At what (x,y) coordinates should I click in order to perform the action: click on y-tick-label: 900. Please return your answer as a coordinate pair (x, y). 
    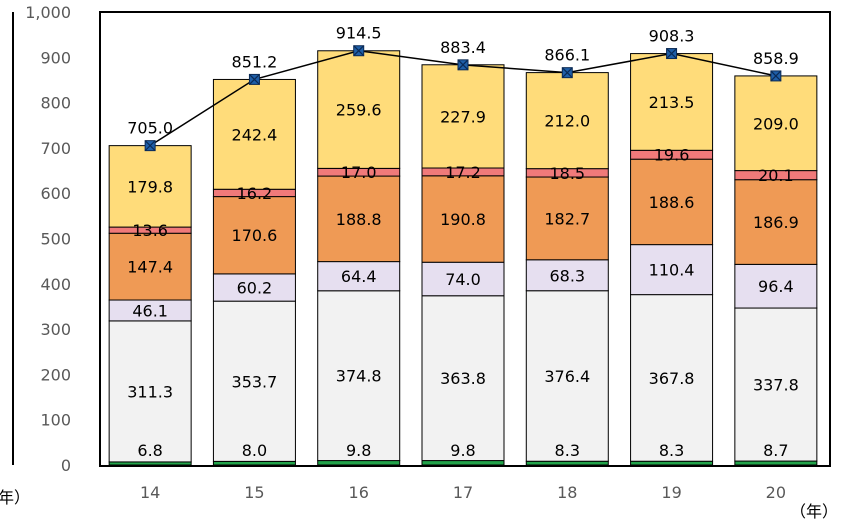
    Looking at the image, I should click on (55, 57).